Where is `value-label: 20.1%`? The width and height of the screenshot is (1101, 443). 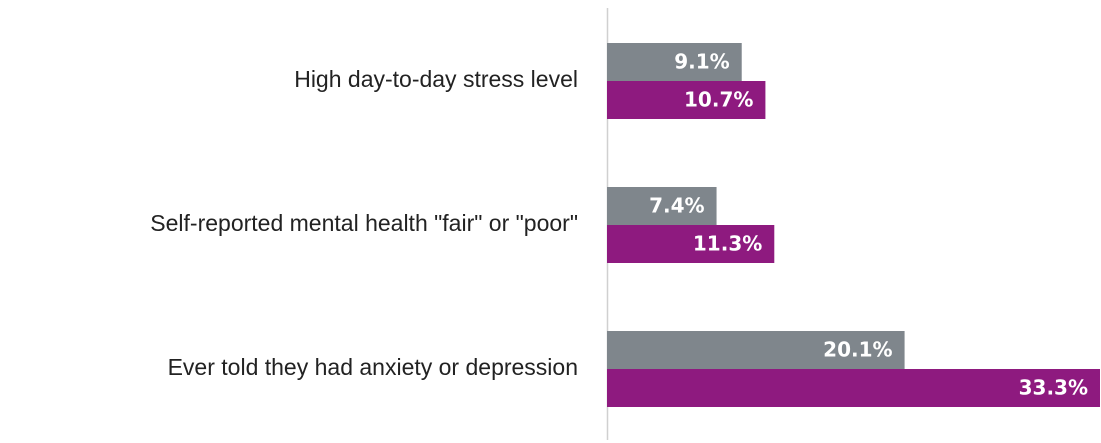
value-label: 20.1% is located at coordinates (857, 350).